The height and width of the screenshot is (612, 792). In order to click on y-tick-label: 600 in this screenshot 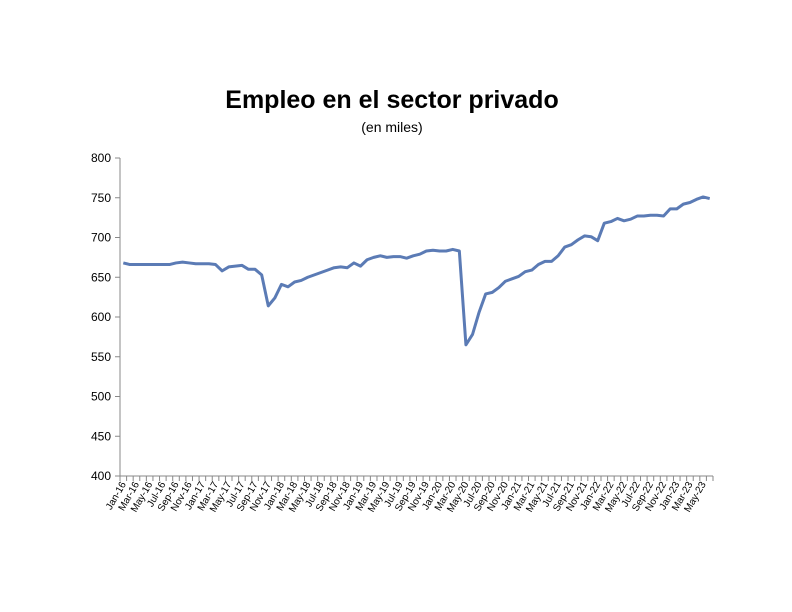, I will do `click(101, 317)`.